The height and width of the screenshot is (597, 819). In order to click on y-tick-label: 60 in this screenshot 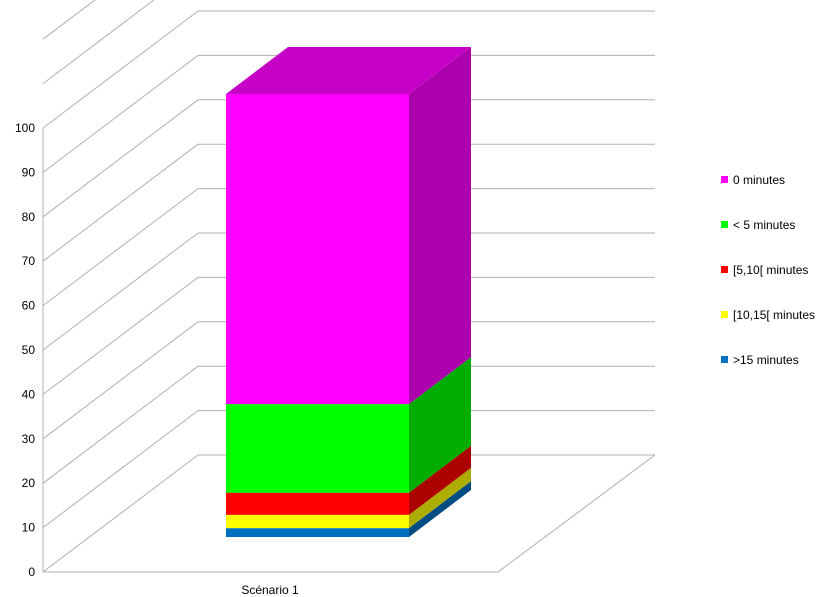, I will do `click(29, 306)`.